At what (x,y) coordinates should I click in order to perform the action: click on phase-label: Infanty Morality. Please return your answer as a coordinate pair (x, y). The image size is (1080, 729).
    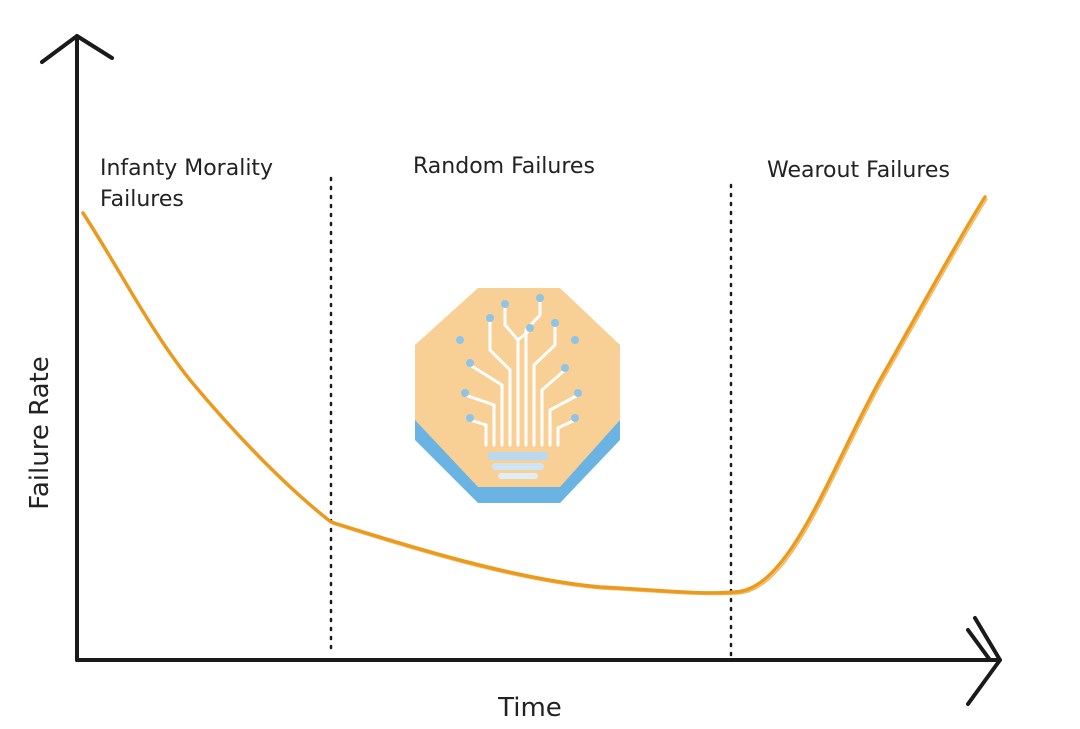
    Looking at the image, I should click on (186, 168).